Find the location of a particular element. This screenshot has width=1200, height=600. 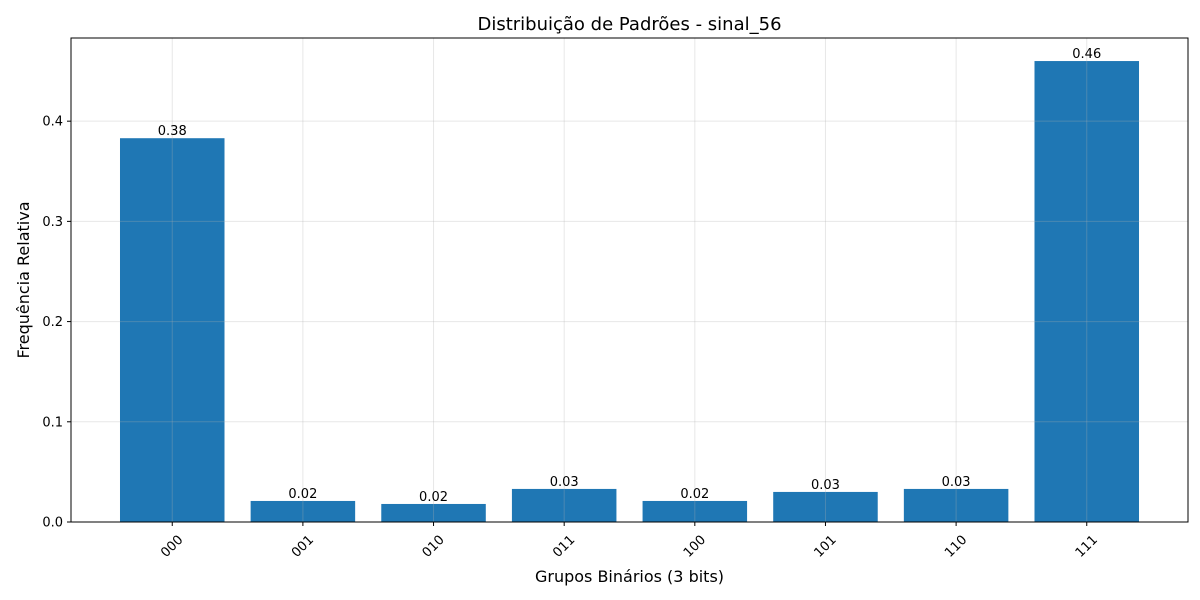

data-label-010: 0.02 is located at coordinates (433, 497).